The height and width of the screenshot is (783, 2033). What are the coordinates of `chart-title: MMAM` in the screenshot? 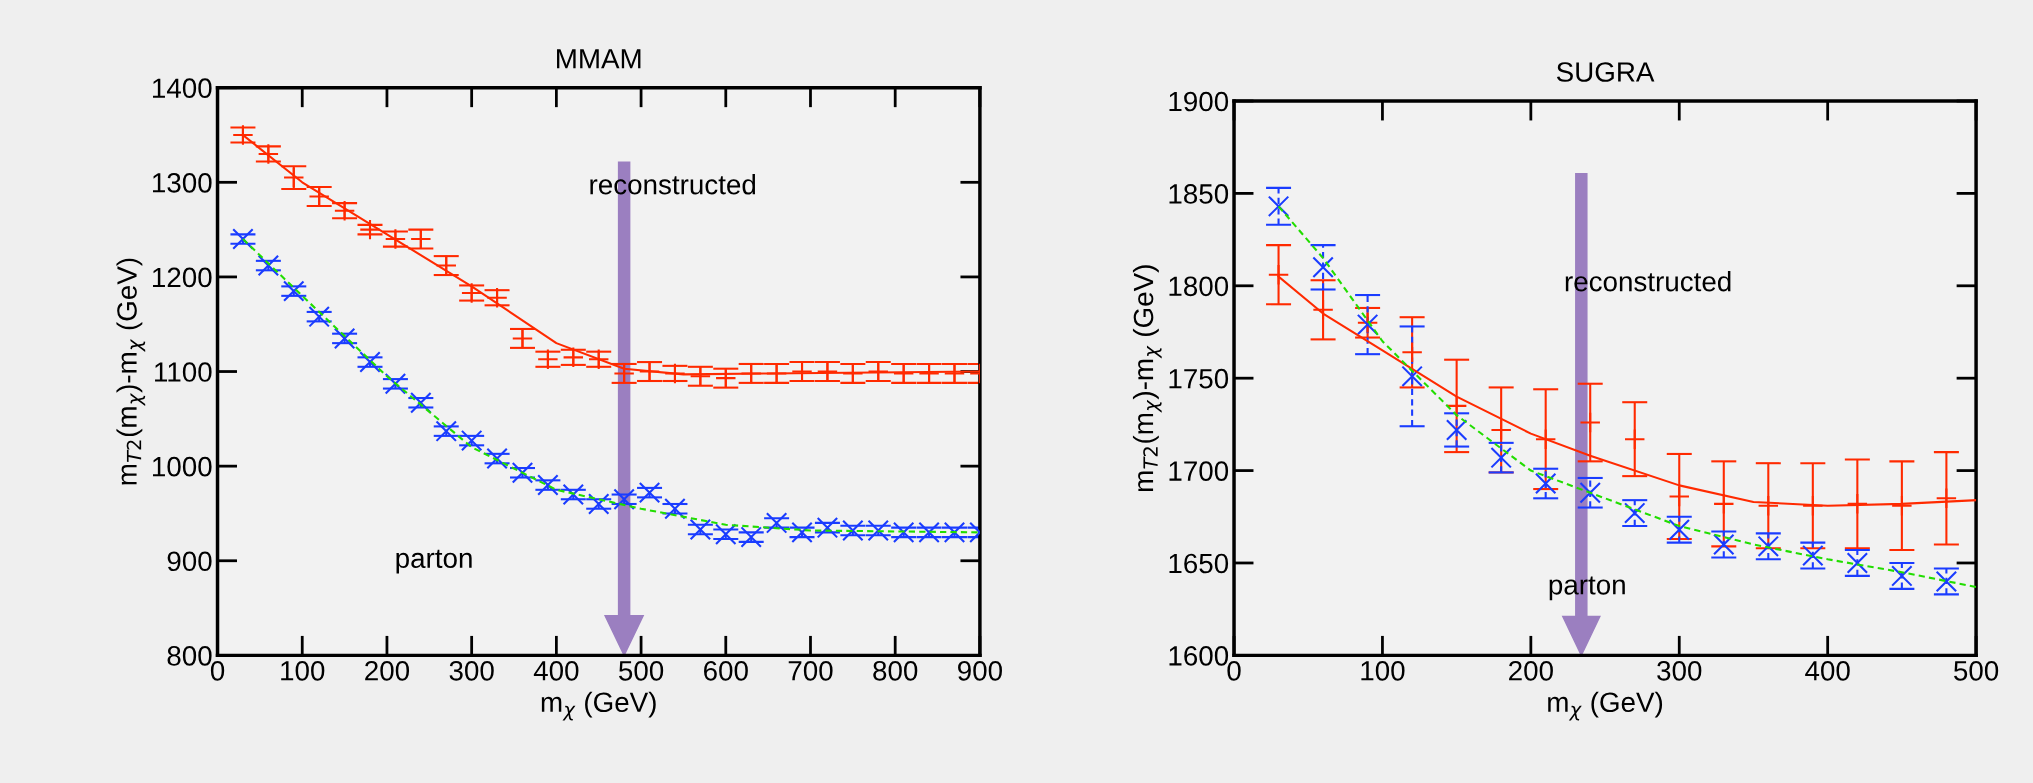 It's located at (599, 59).